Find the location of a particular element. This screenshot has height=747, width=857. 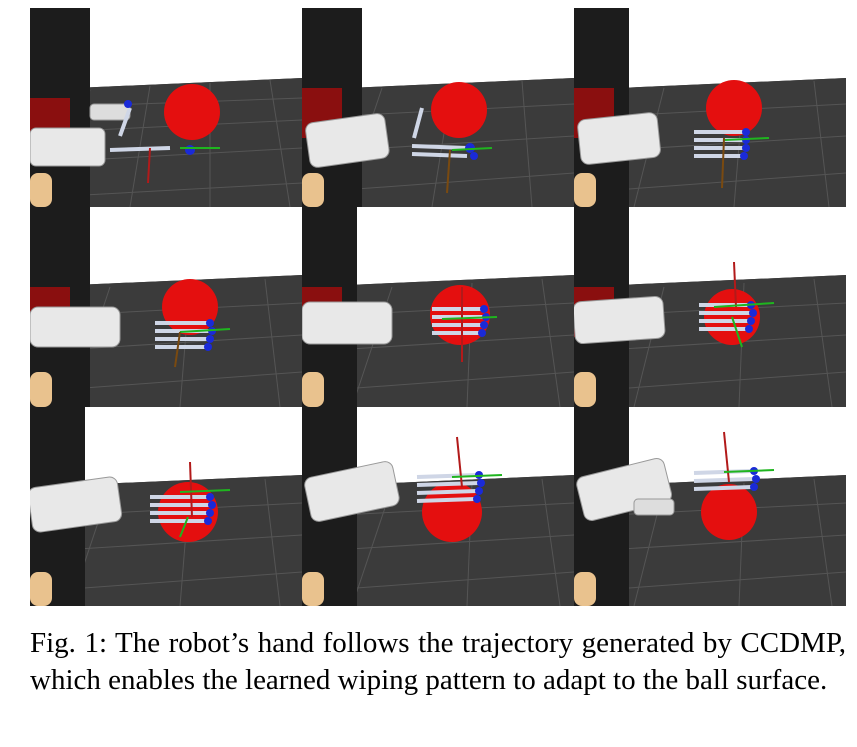

panel-4-image is located at coordinates (166, 307).